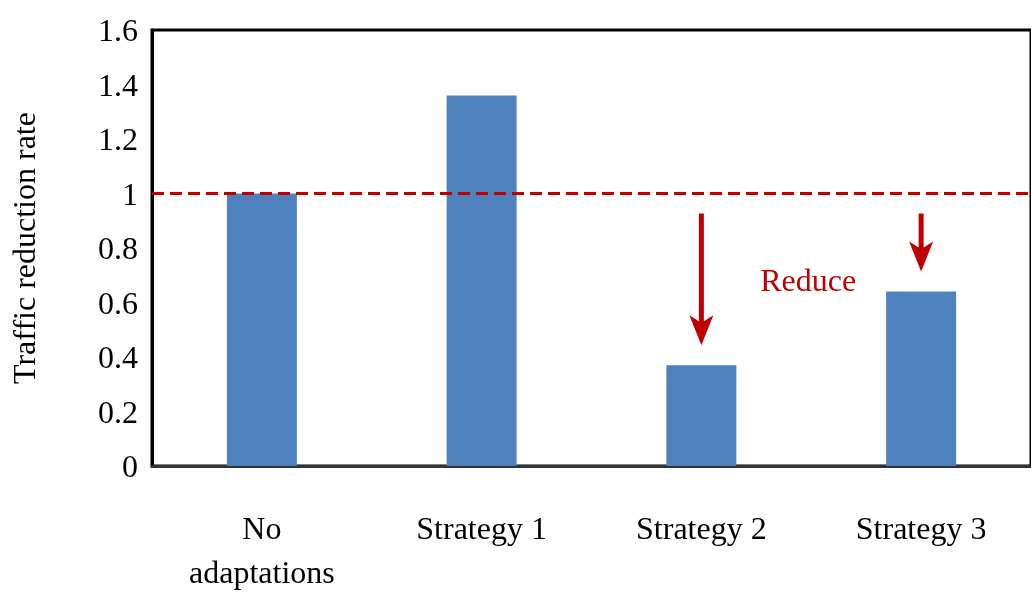 This screenshot has height=599, width=1031. What do you see at coordinates (118, 248) in the screenshot?
I see `y-tick-label: 0.8` at bounding box center [118, 248].